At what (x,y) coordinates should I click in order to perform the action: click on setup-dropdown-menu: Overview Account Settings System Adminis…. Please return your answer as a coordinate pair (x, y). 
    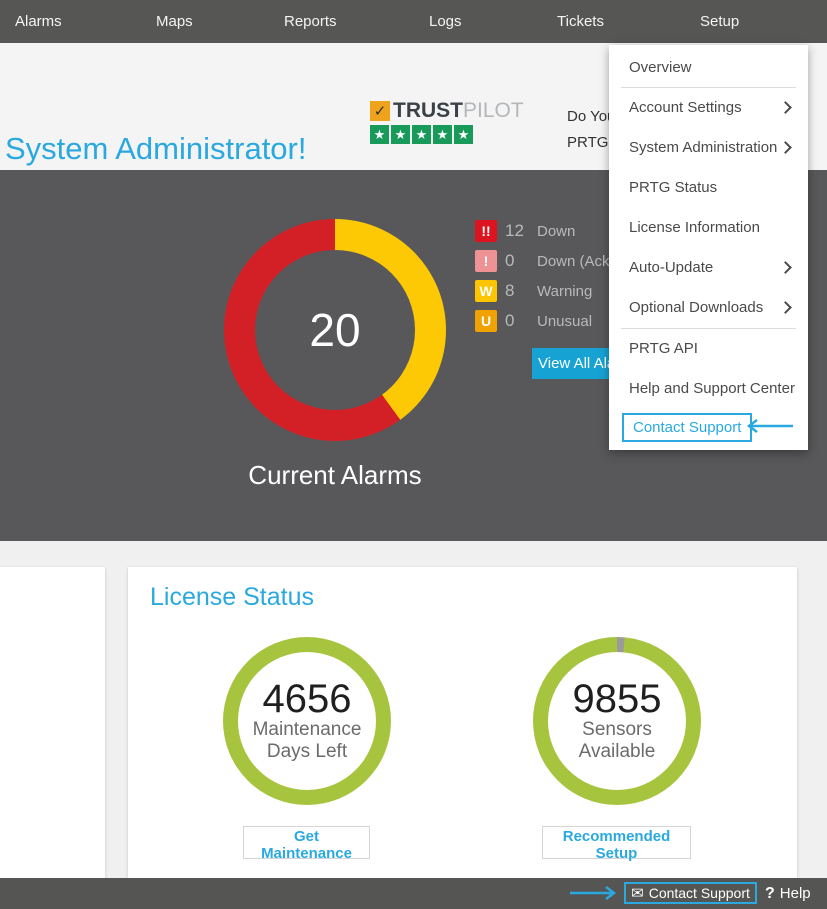
    Looking at the image, I should click on (708, 247).